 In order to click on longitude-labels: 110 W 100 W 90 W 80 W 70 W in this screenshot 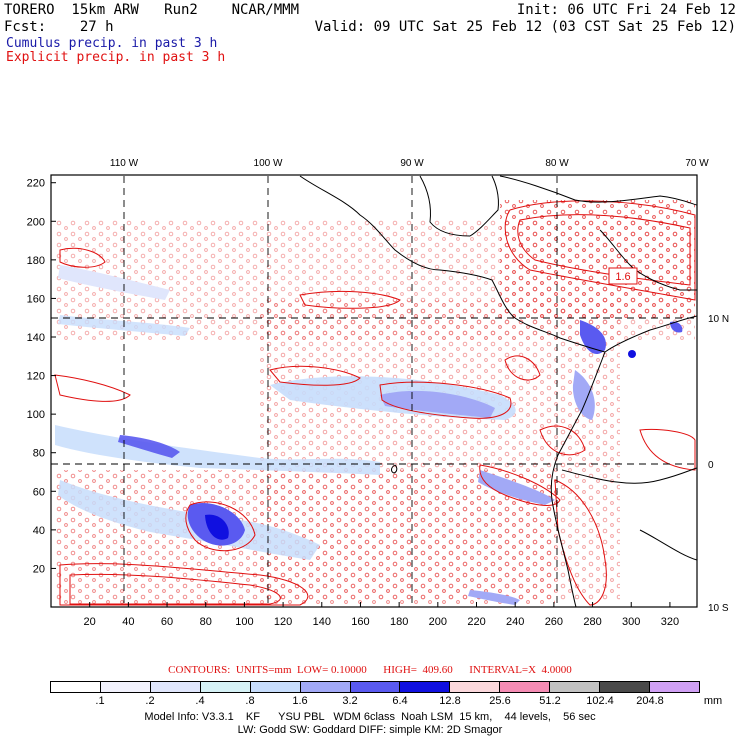, I will do `click(409, 163)`.